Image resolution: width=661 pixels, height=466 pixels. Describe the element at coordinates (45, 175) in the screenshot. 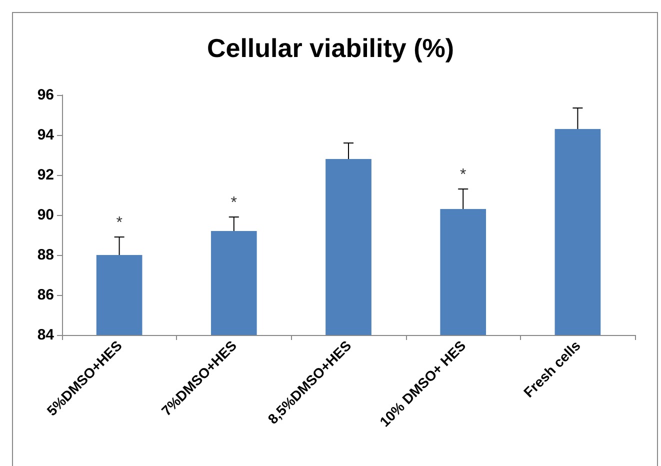

I see `y-tick-label: 92` at that location.